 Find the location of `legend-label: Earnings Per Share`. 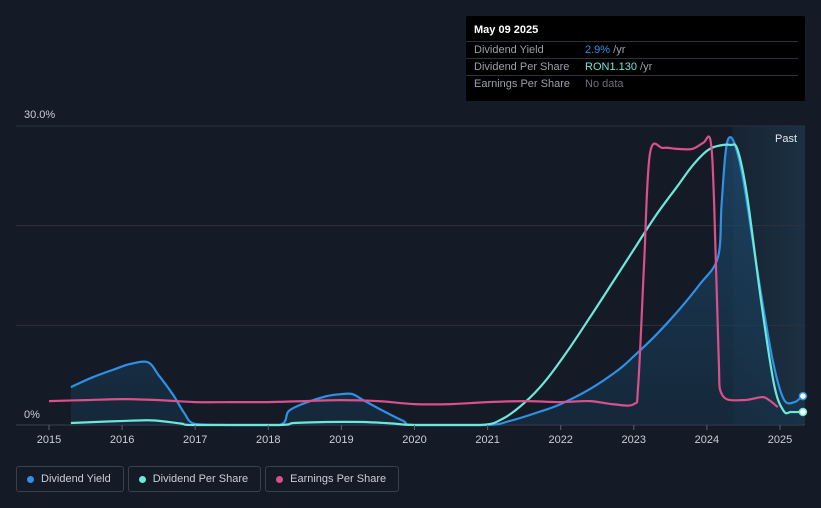

legend-label: Earnings Per Share is located at coordinates (338, 479).